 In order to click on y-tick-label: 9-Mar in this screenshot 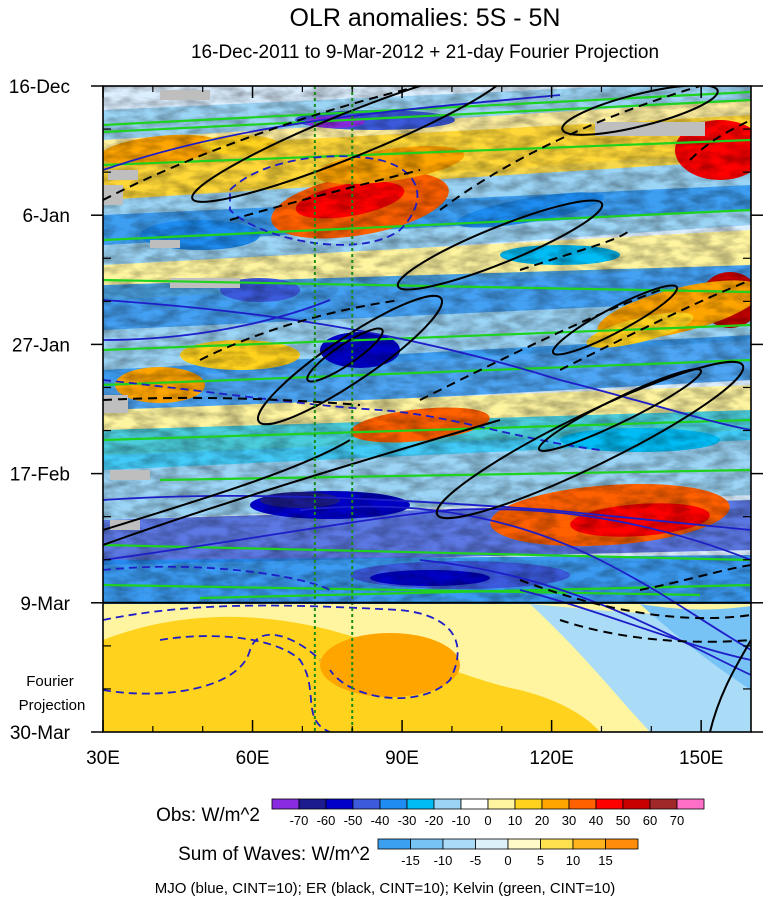, I will do `click(45, 604)`.